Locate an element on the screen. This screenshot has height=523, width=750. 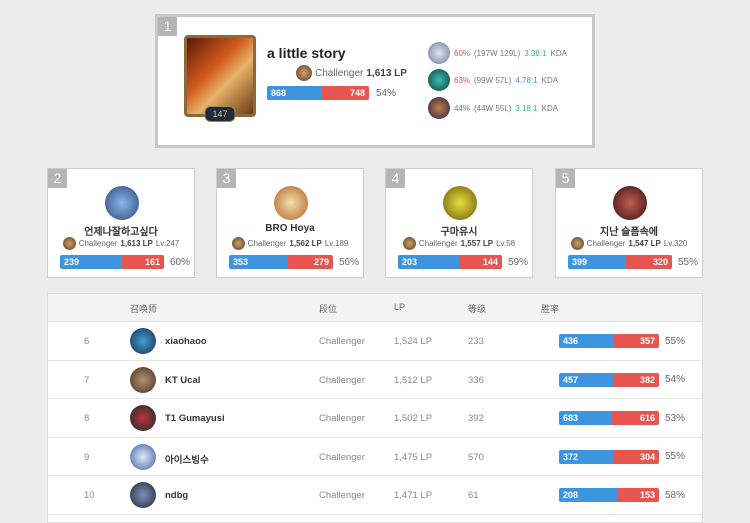
wins-bar: 436 is located at coordinates (586, 341).